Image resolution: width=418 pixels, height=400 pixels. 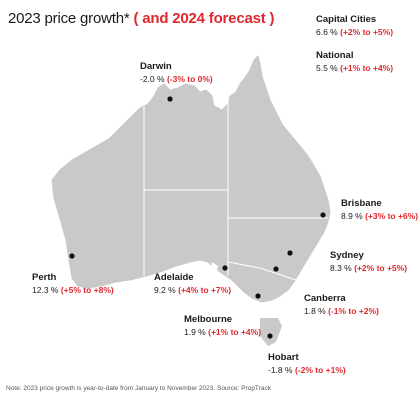 I want to click on label-hobart: Hobart -1.8 % (-2% to +1%), so click(x=307, y=364).